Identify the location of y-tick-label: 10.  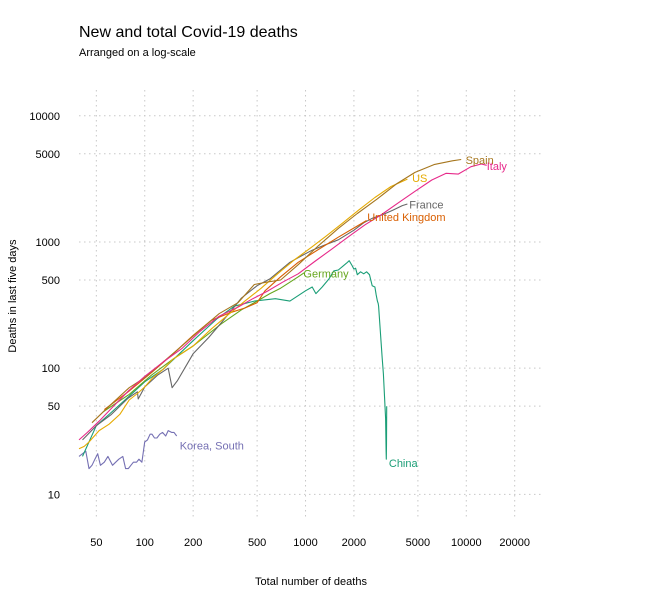
(54, 495).